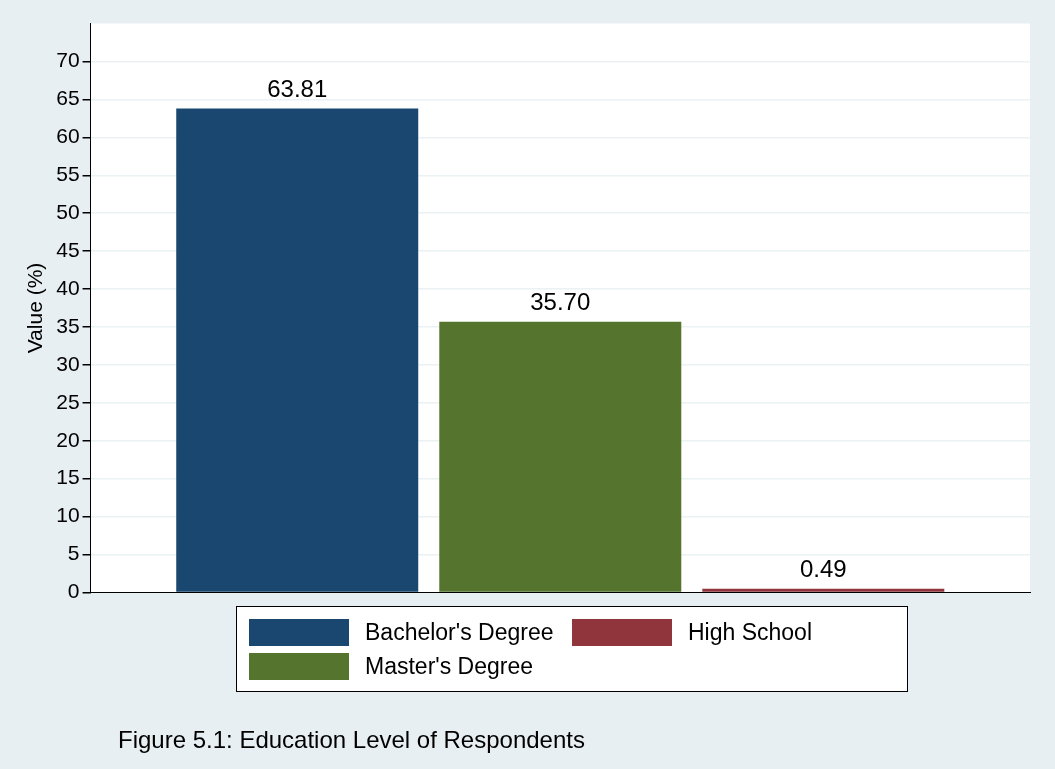 Image resolution: width=1055 pixels, height=769 pixels. What do you see at coordinates (68, 401) in the screenshot?
I see `y-tick-label: 25` at bounding box center [68, 401].